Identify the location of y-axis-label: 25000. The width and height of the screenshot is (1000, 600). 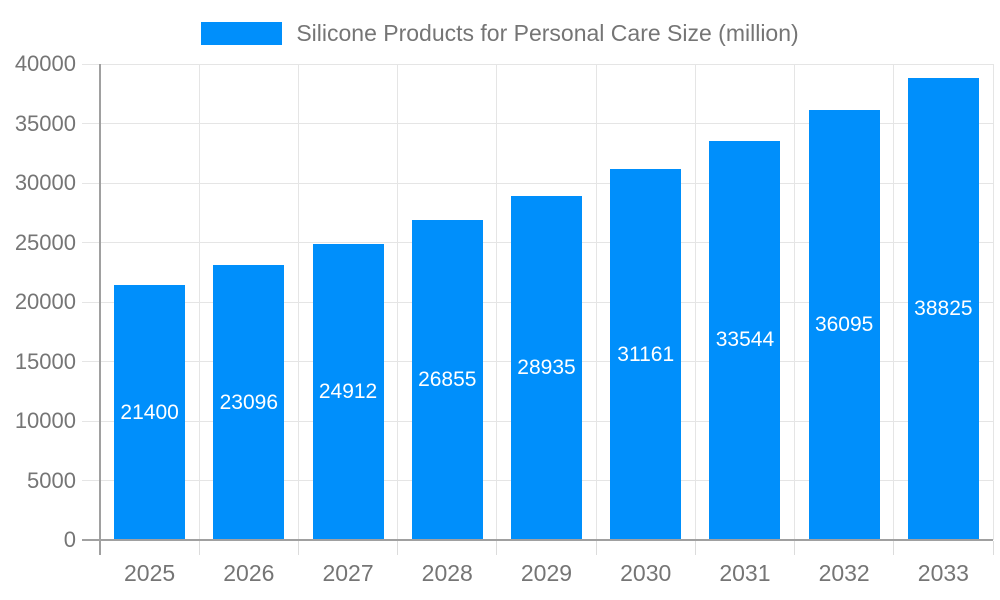
(45, 242).